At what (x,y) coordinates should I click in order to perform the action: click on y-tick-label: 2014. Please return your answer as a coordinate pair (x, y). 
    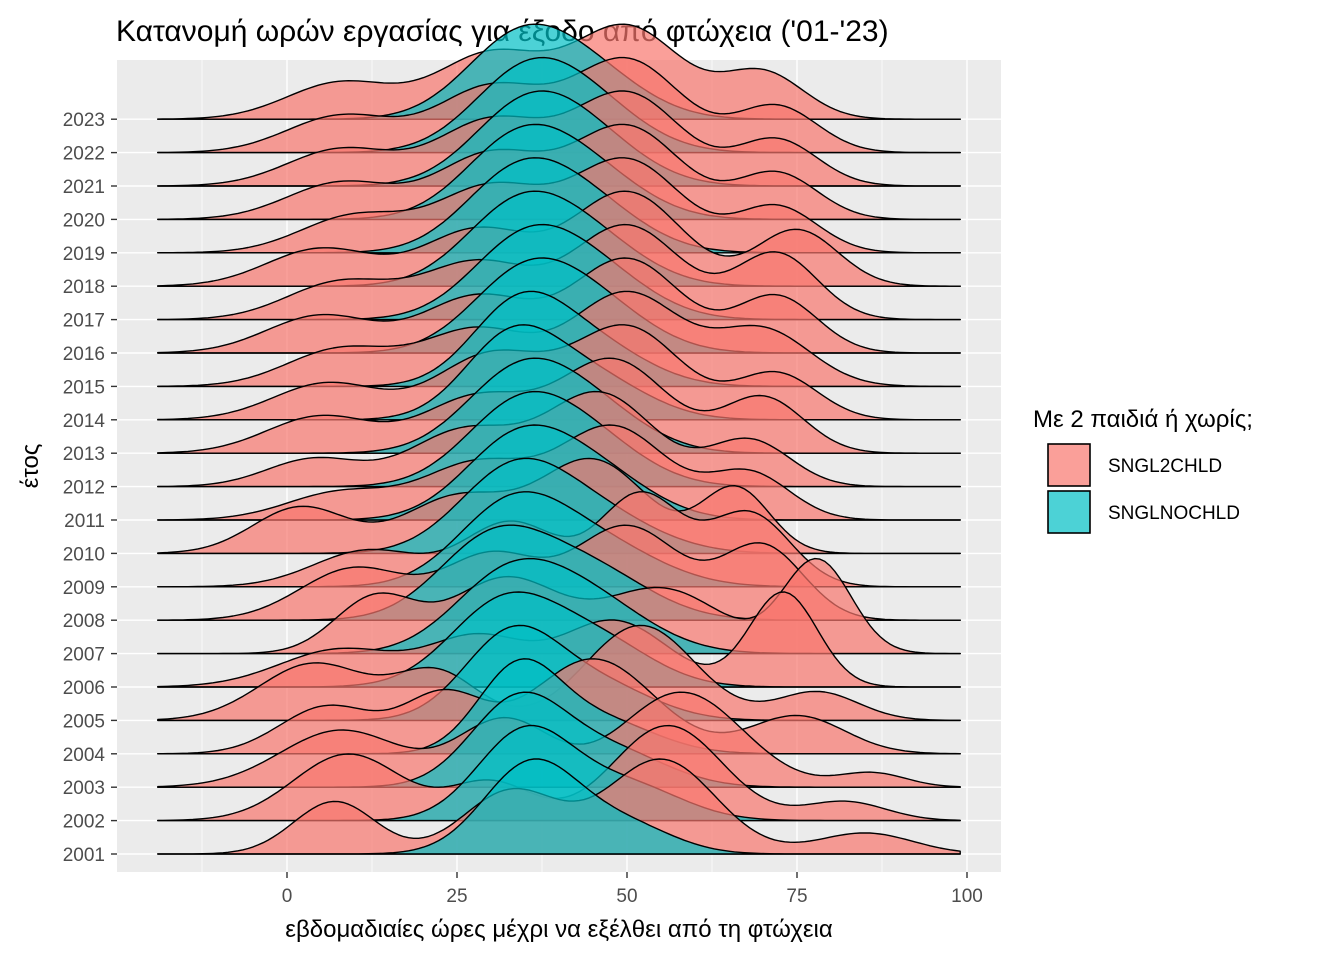
    Looking at the image, I should click on (84, 421).